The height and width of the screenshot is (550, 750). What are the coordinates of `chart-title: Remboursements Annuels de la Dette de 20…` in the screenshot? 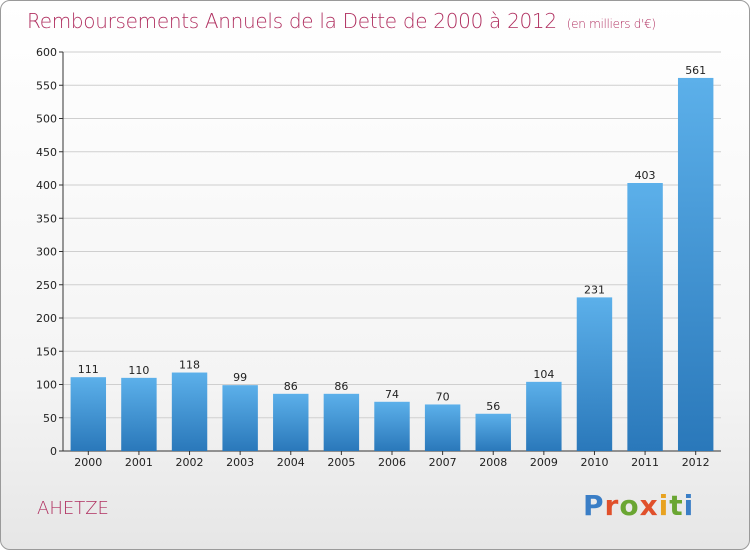 It's located at (341, 21).